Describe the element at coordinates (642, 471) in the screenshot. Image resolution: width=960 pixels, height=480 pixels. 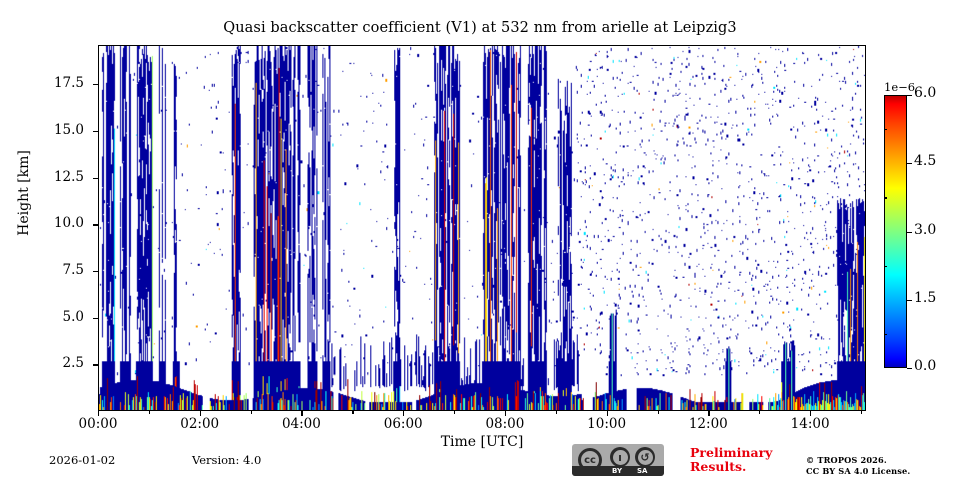
I see `cc-sa-label: SA` at that location.